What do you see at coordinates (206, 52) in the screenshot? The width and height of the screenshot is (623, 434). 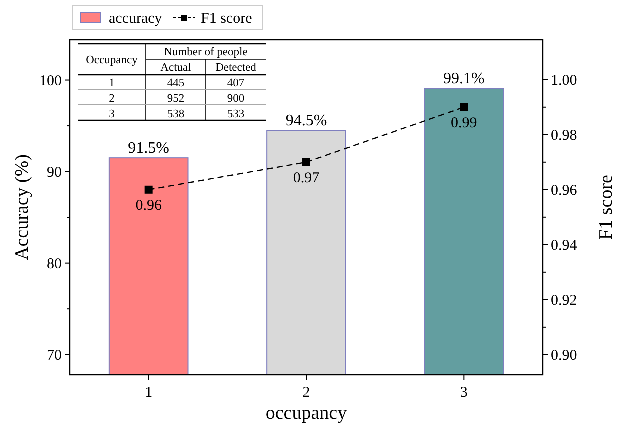 I see `annotation: Number of people` at bounding box center [206, 52].